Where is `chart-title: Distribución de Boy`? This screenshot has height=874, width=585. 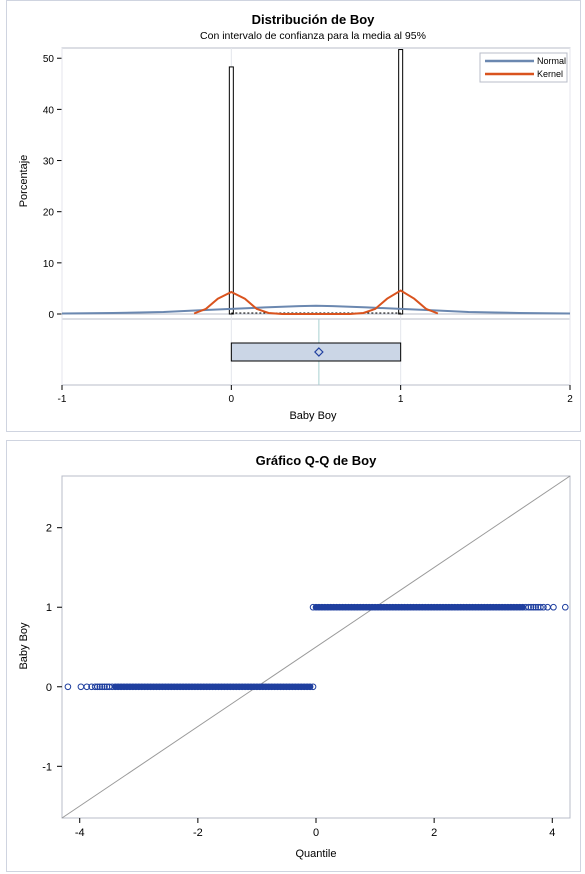 chart-title: Distribución de Boy is located at coordinates (314, 19).